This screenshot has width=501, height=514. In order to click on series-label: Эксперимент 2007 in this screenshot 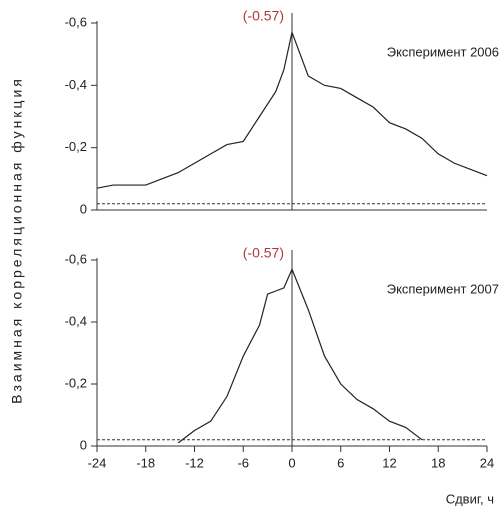, I will do `click(443, 288)`.